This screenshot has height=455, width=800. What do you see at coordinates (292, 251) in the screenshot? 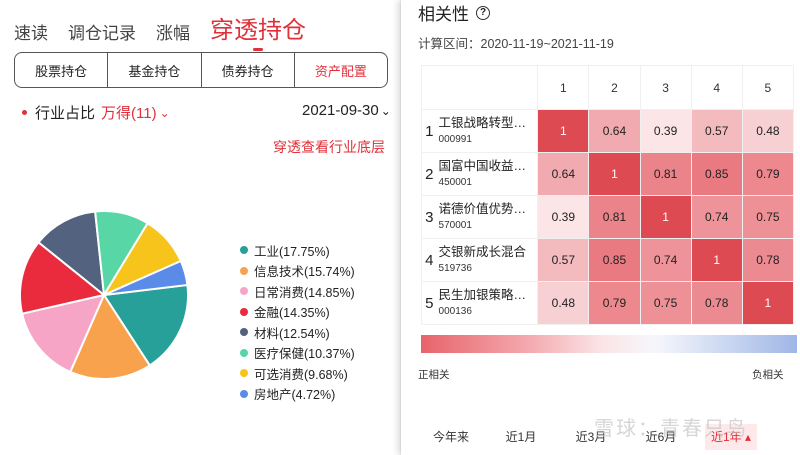
I see `legend-label: 工业(17.75%)` at bounding box center [292, 251].